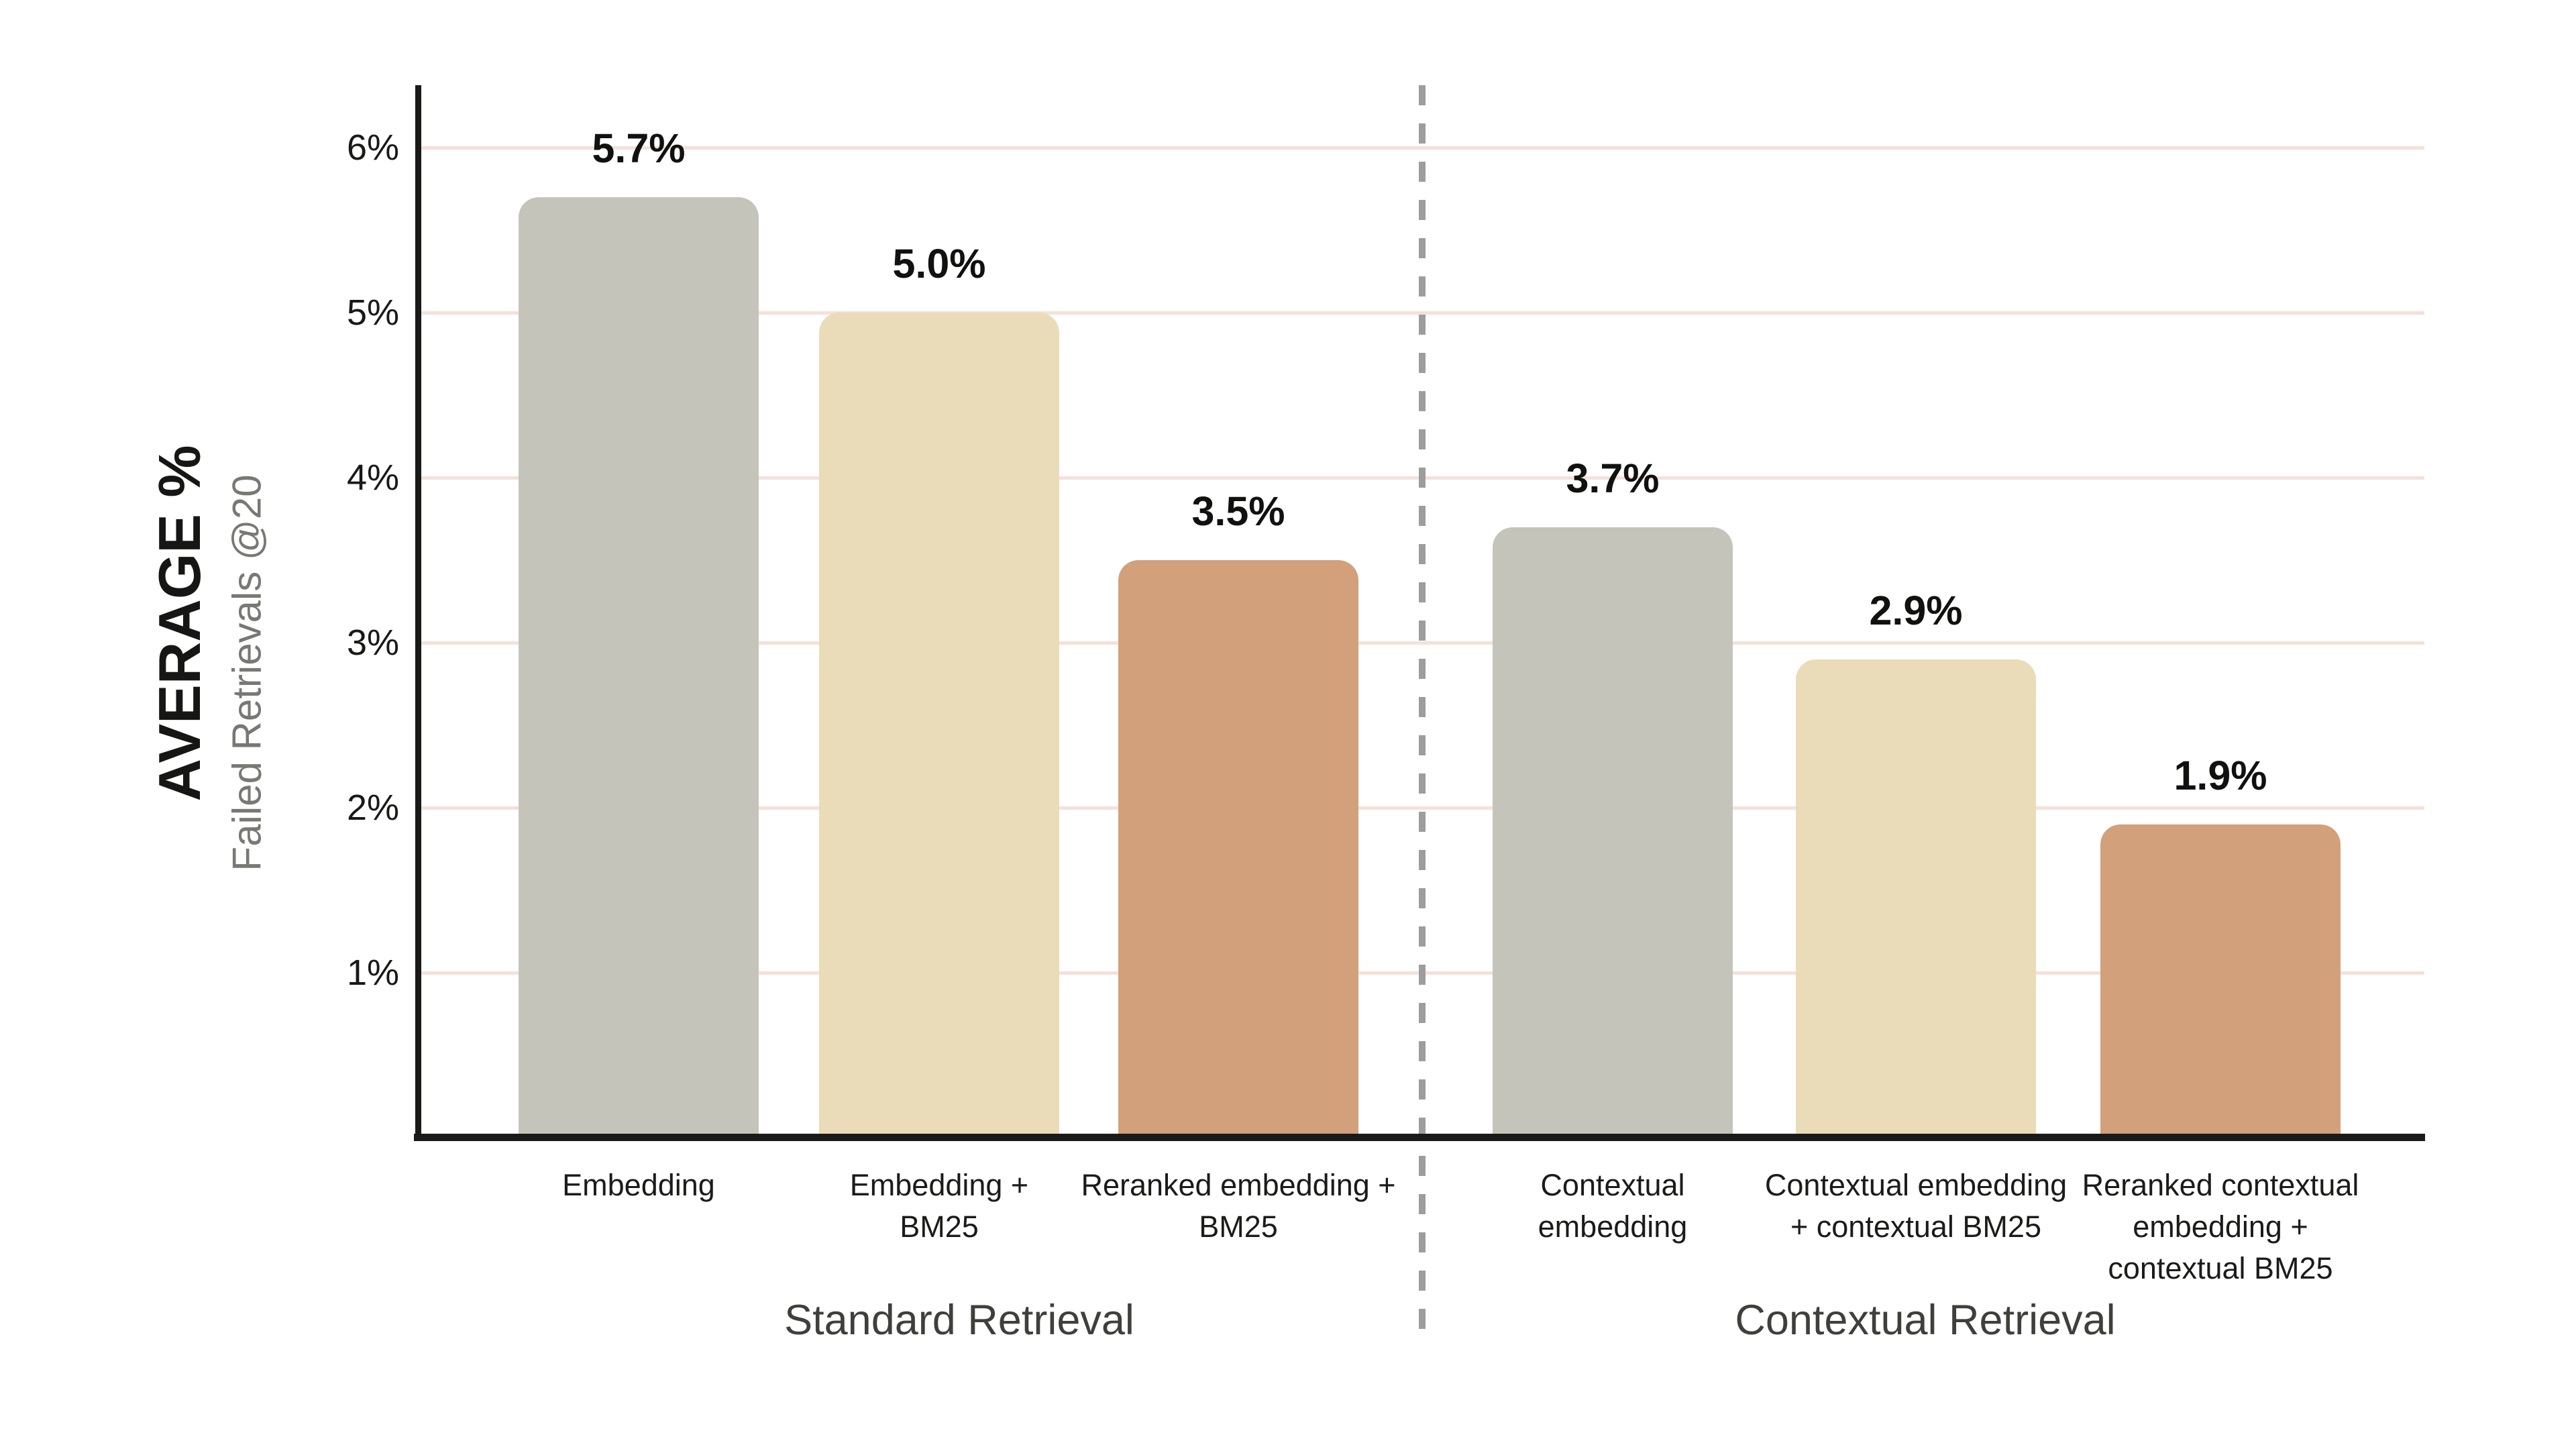  What do you see at coordinates (2220, 981) in the screenshot?
I see `bar-reranked-contextual-embedding-contextual-bm25` at bounding box center [2220, 981].